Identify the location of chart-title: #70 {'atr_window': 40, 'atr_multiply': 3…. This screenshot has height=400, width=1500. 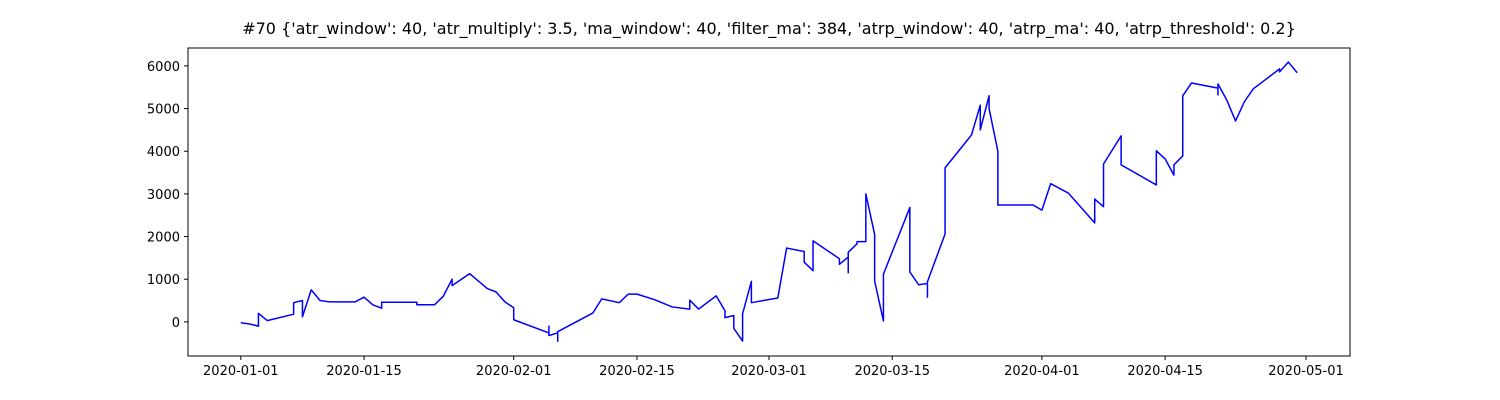
(769, 29).